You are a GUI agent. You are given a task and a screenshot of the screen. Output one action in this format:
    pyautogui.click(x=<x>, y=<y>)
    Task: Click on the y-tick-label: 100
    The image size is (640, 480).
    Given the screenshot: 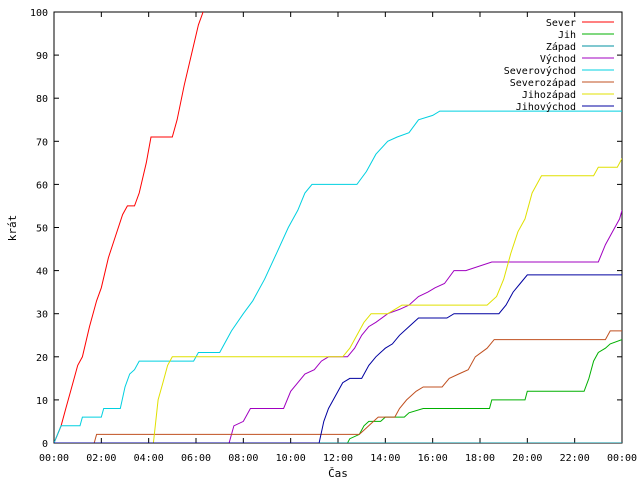 What is the action you would take?
    pyautogui.click(x=39, y=13)
    